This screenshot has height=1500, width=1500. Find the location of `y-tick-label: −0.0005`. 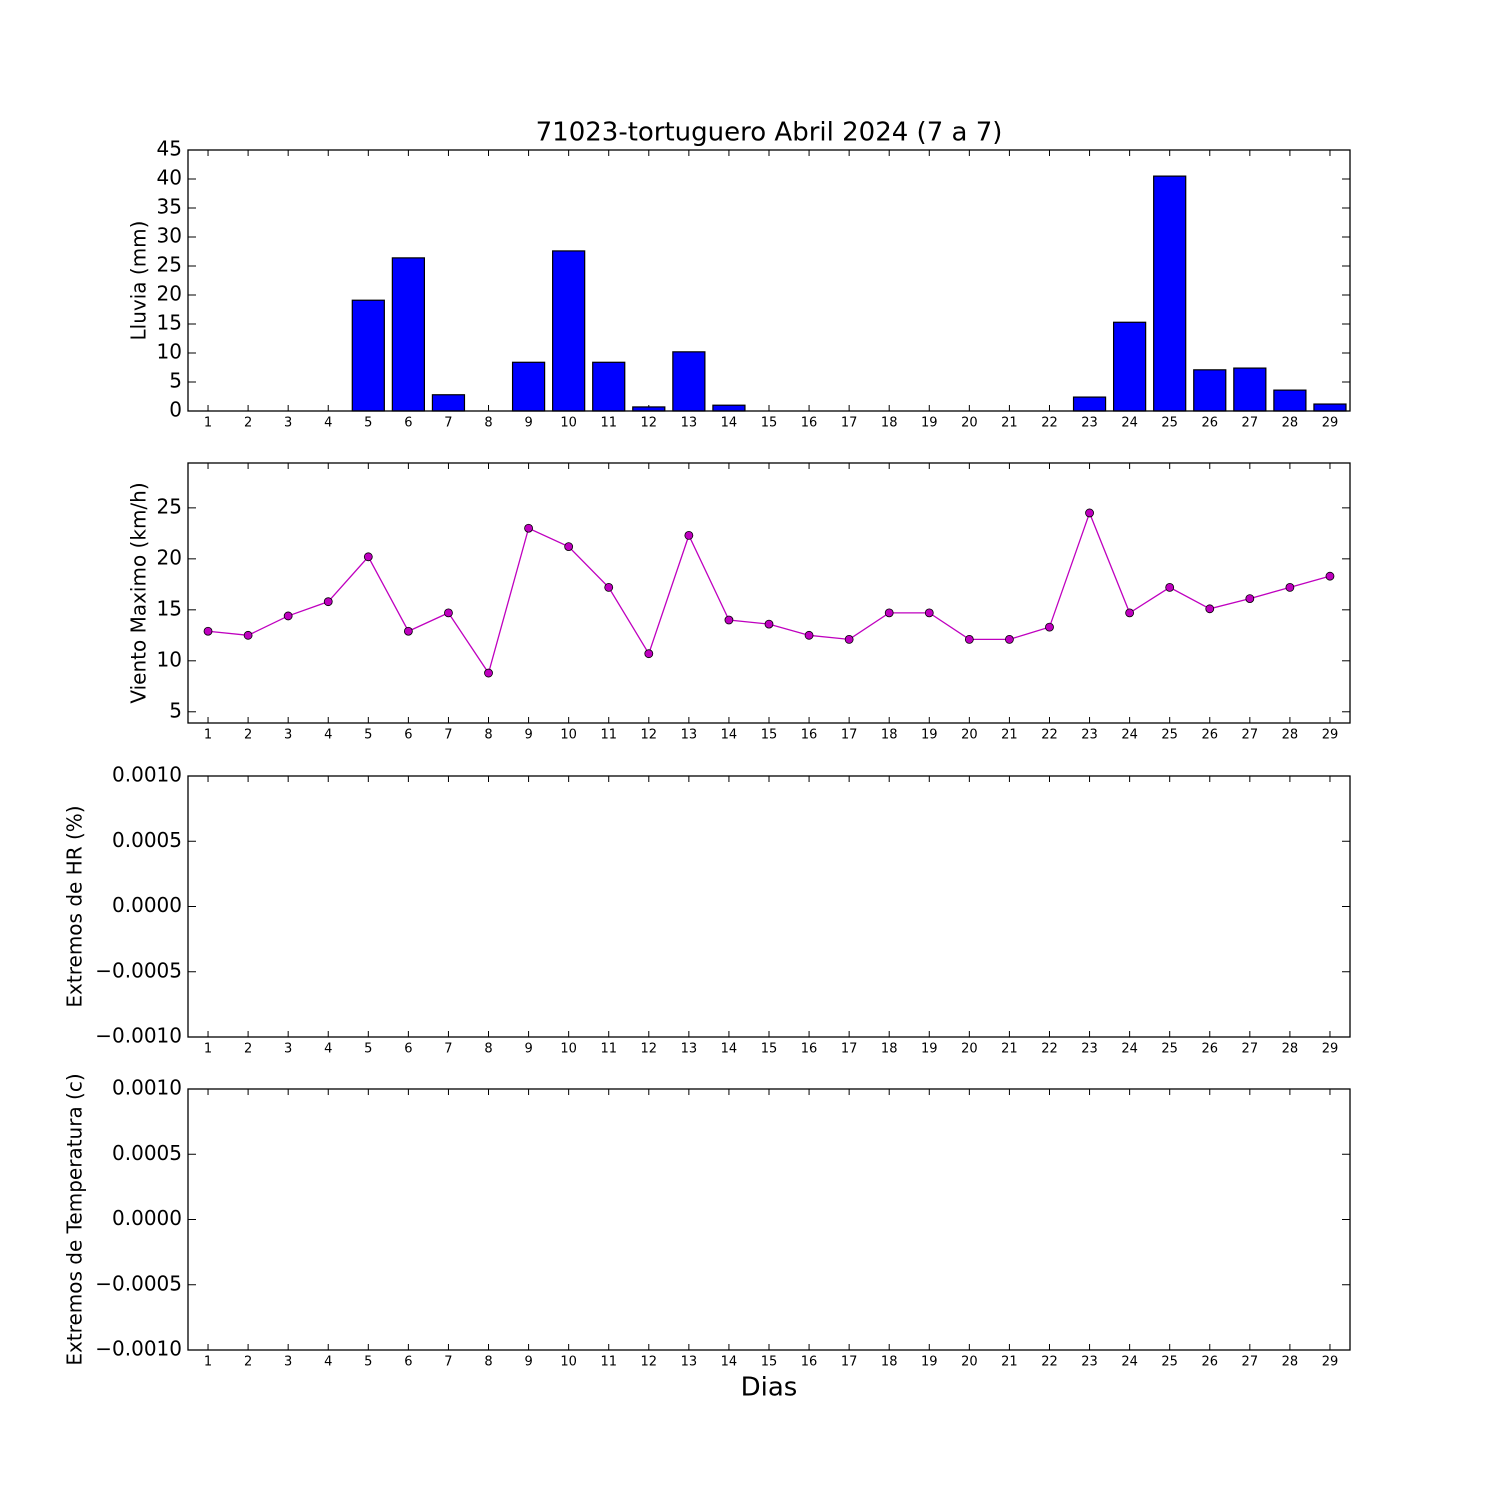

y-tick-label: −0.0005 is located at coordinates (138, 970).